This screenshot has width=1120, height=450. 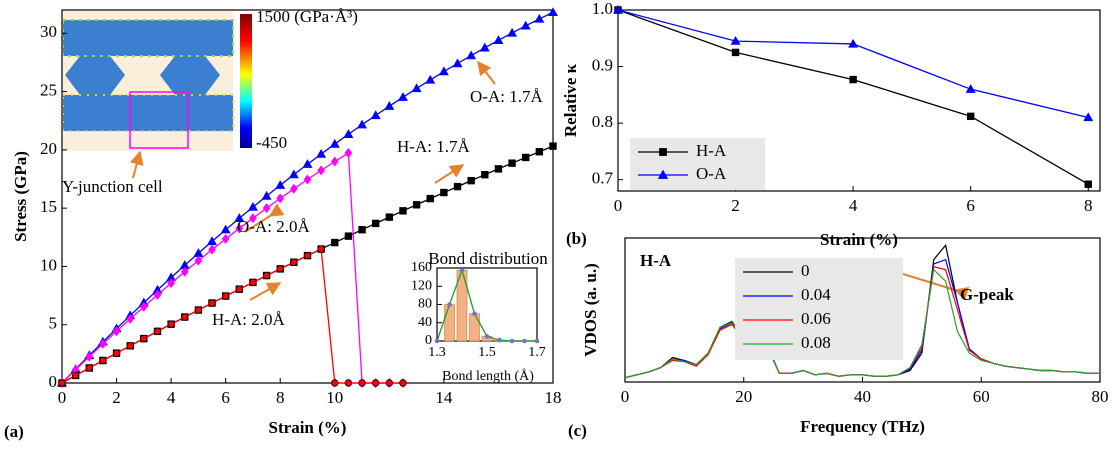 I want to click on legend-label: 0, so click(x=805, y=270).